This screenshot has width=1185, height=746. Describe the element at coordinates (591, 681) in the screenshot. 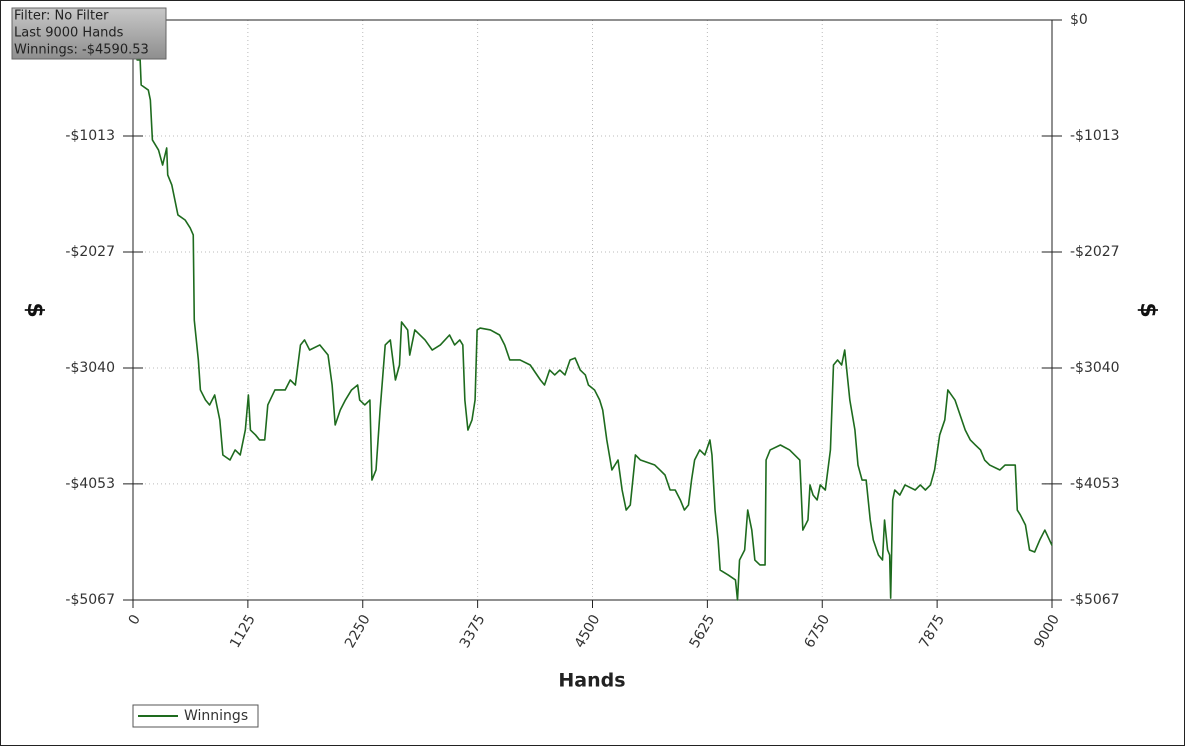

I see `x-axis-label: Hands` at that location.